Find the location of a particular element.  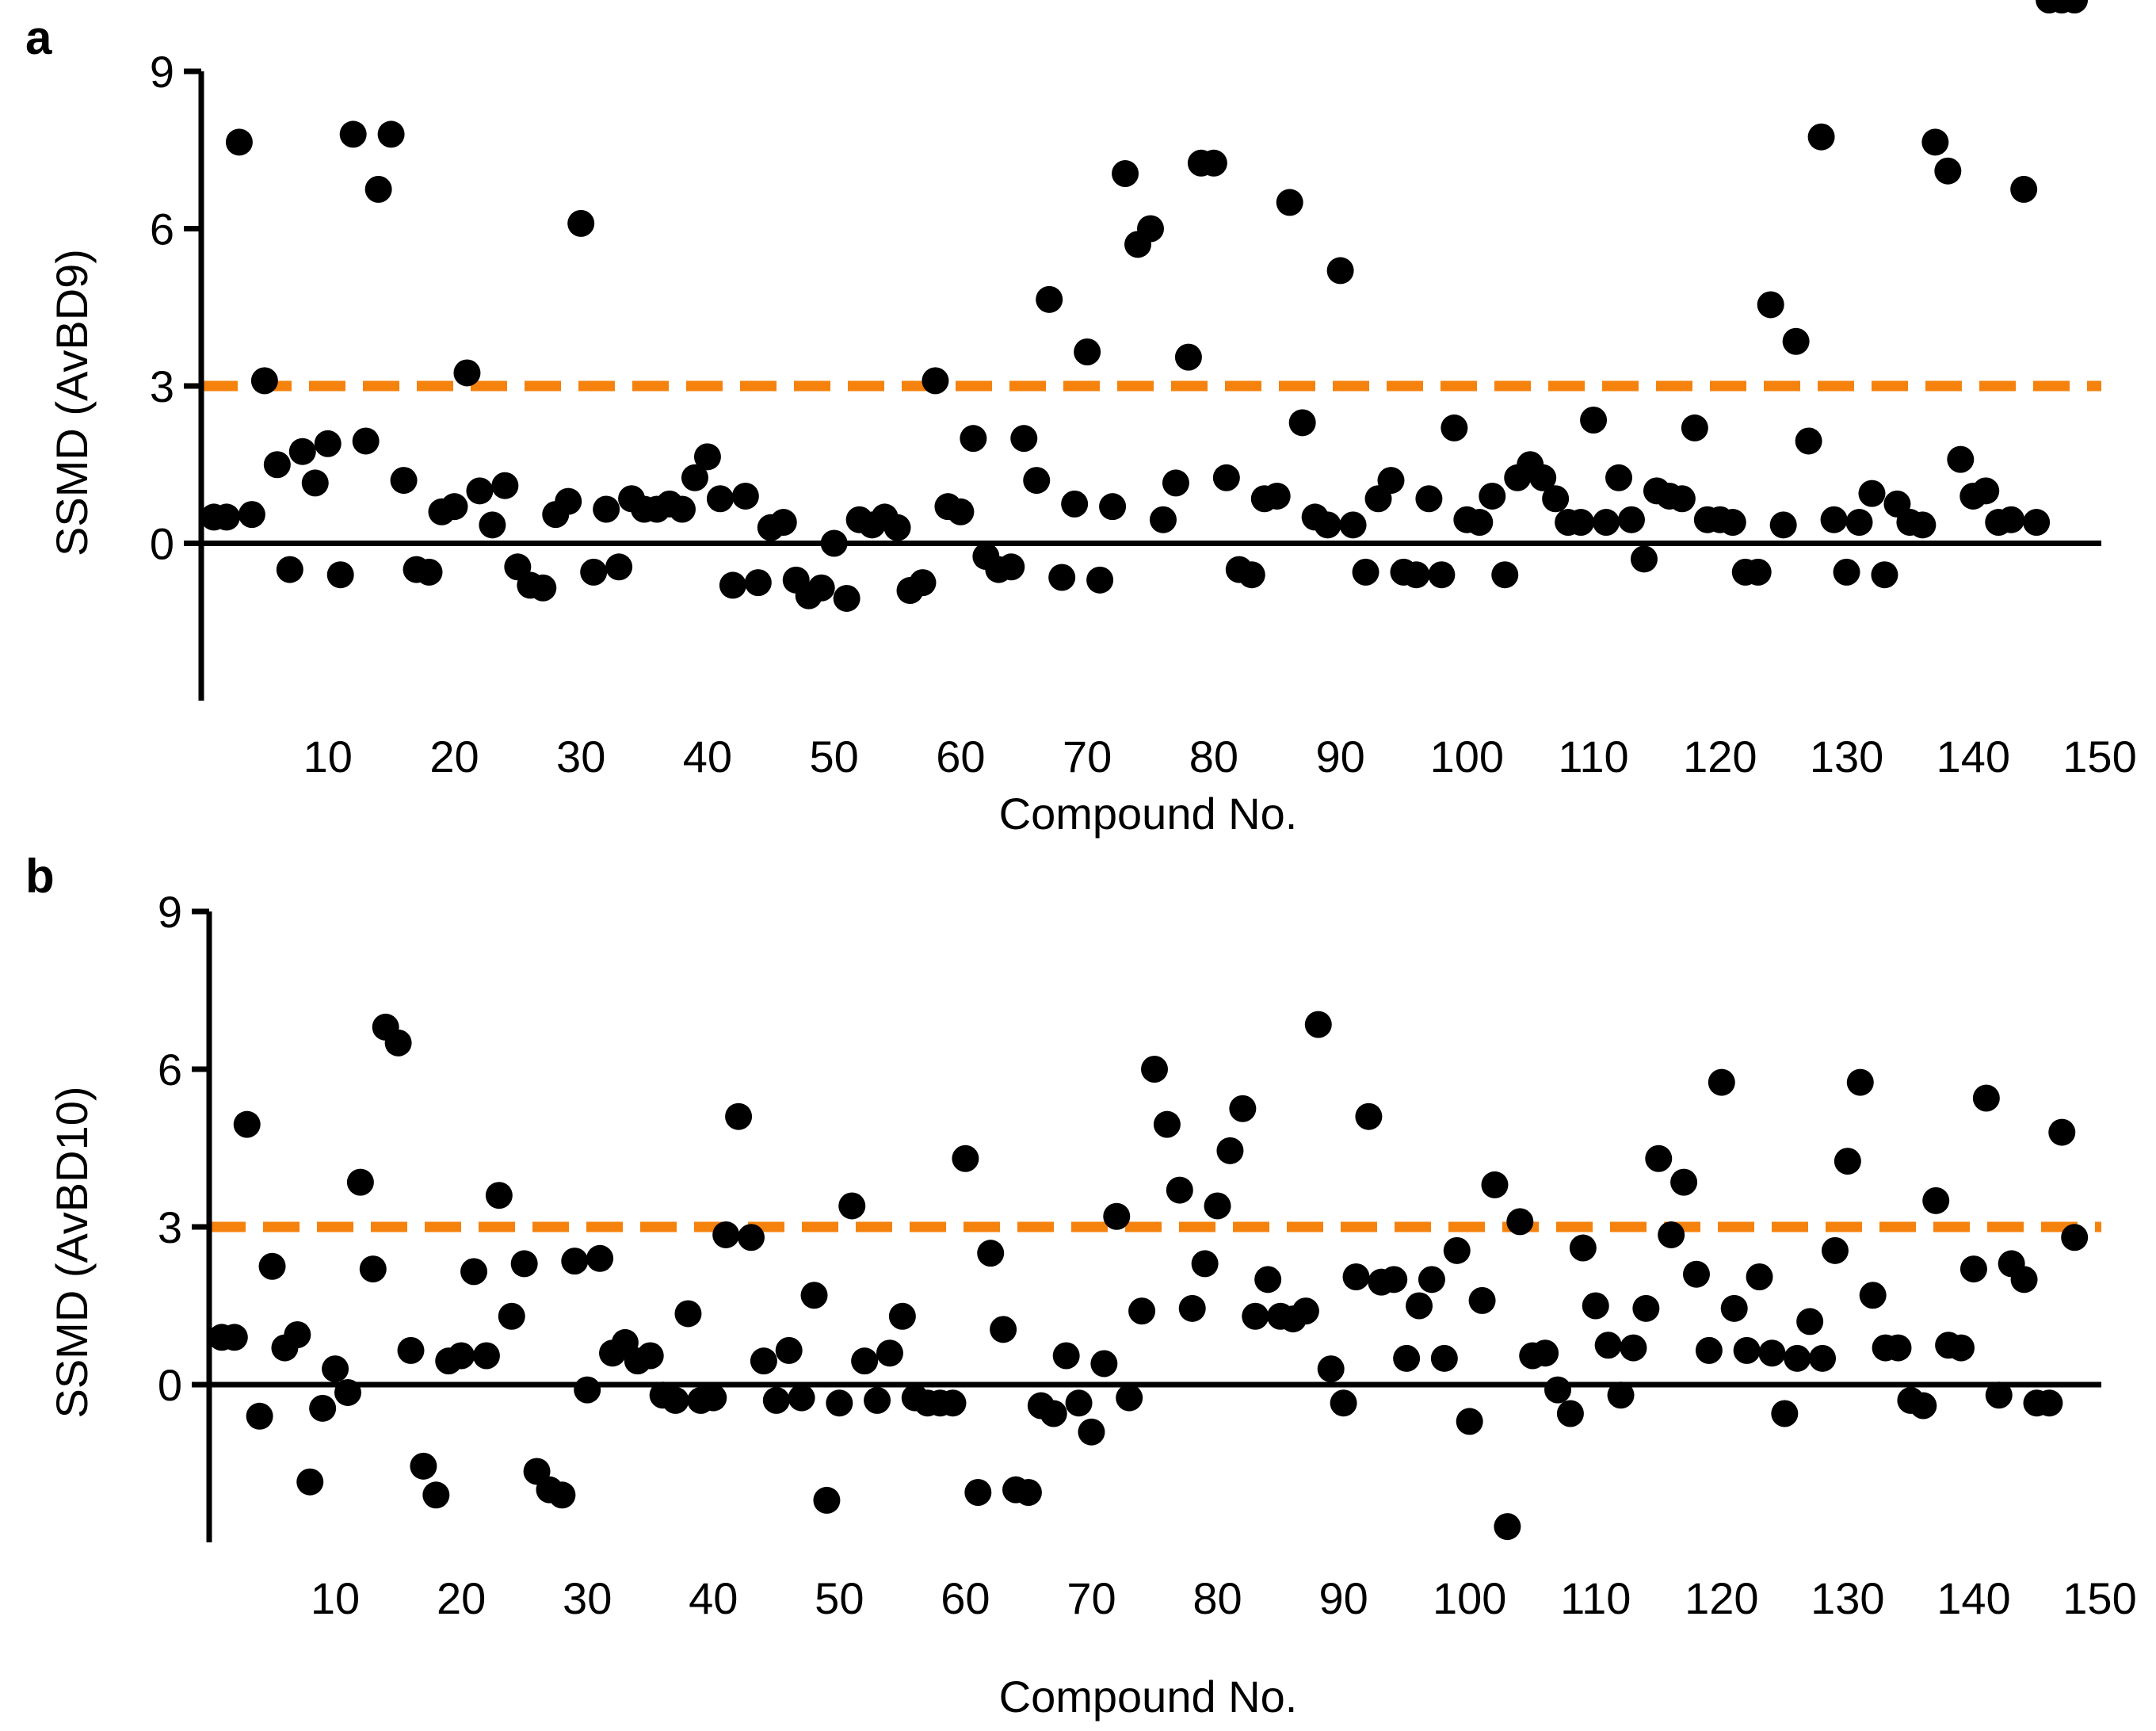

panel-a-x-axis-title: Compound No. is located at coordinates (1148, 814).